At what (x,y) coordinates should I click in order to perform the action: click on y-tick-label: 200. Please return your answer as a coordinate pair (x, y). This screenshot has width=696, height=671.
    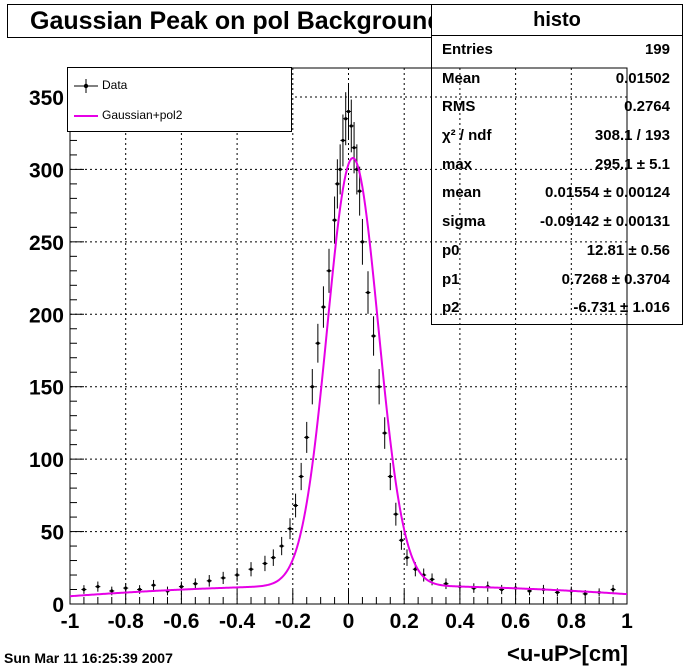
    Looking at the image, I should click on (46, 315).